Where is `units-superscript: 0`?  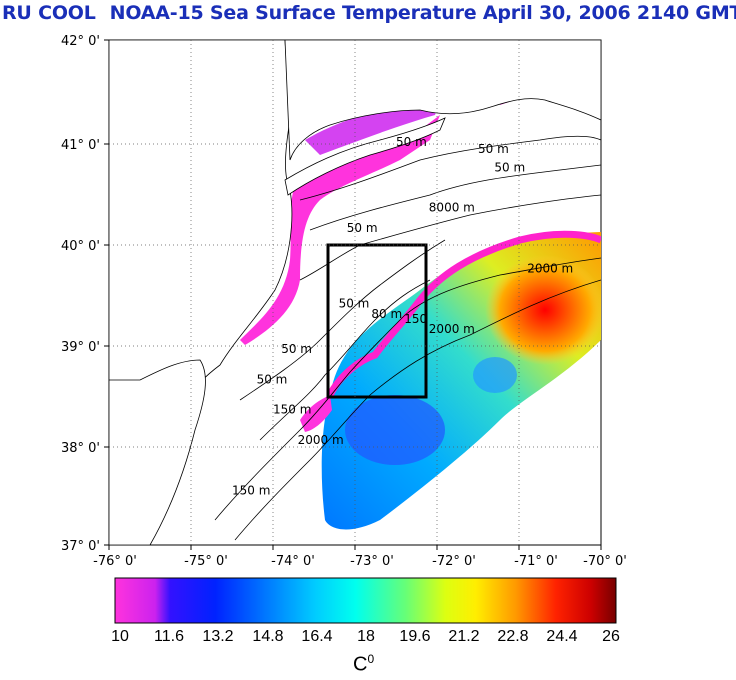
units-superscript: 0 is located at coordinates (371, 659).